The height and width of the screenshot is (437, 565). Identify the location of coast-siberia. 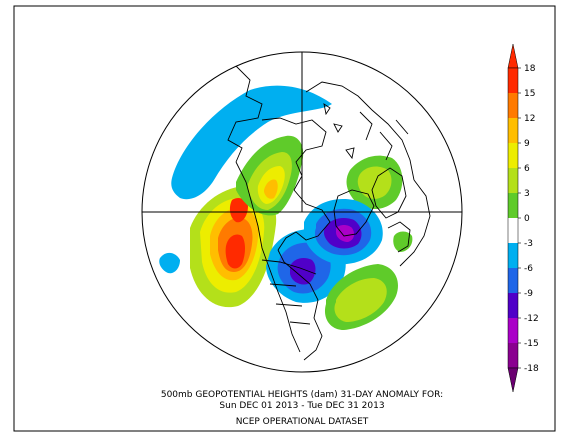
(360, 131).